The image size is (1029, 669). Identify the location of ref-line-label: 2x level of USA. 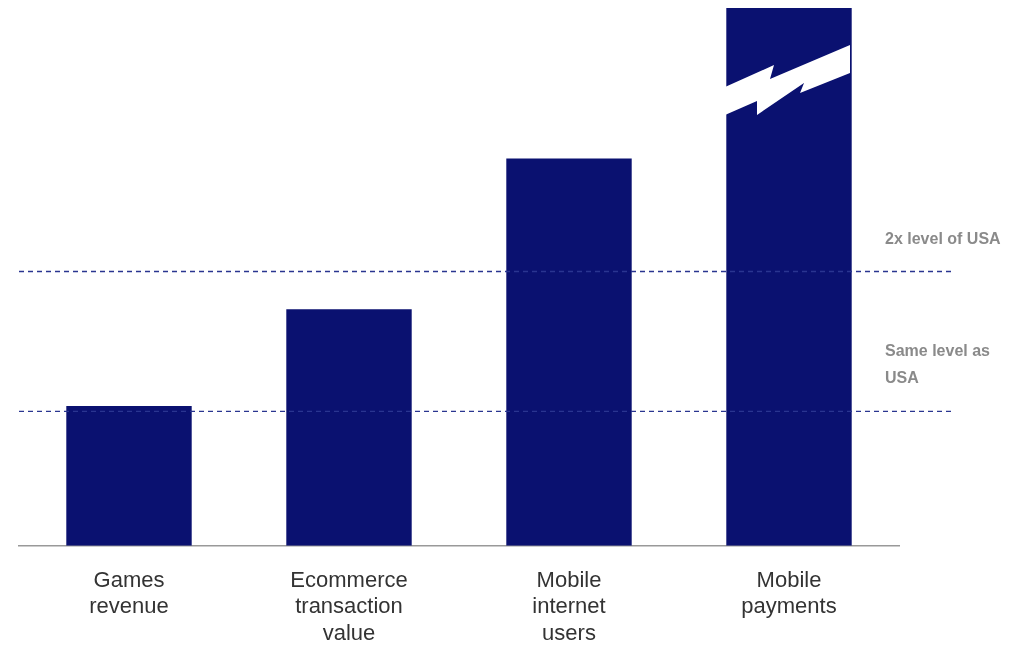
(943, 238).